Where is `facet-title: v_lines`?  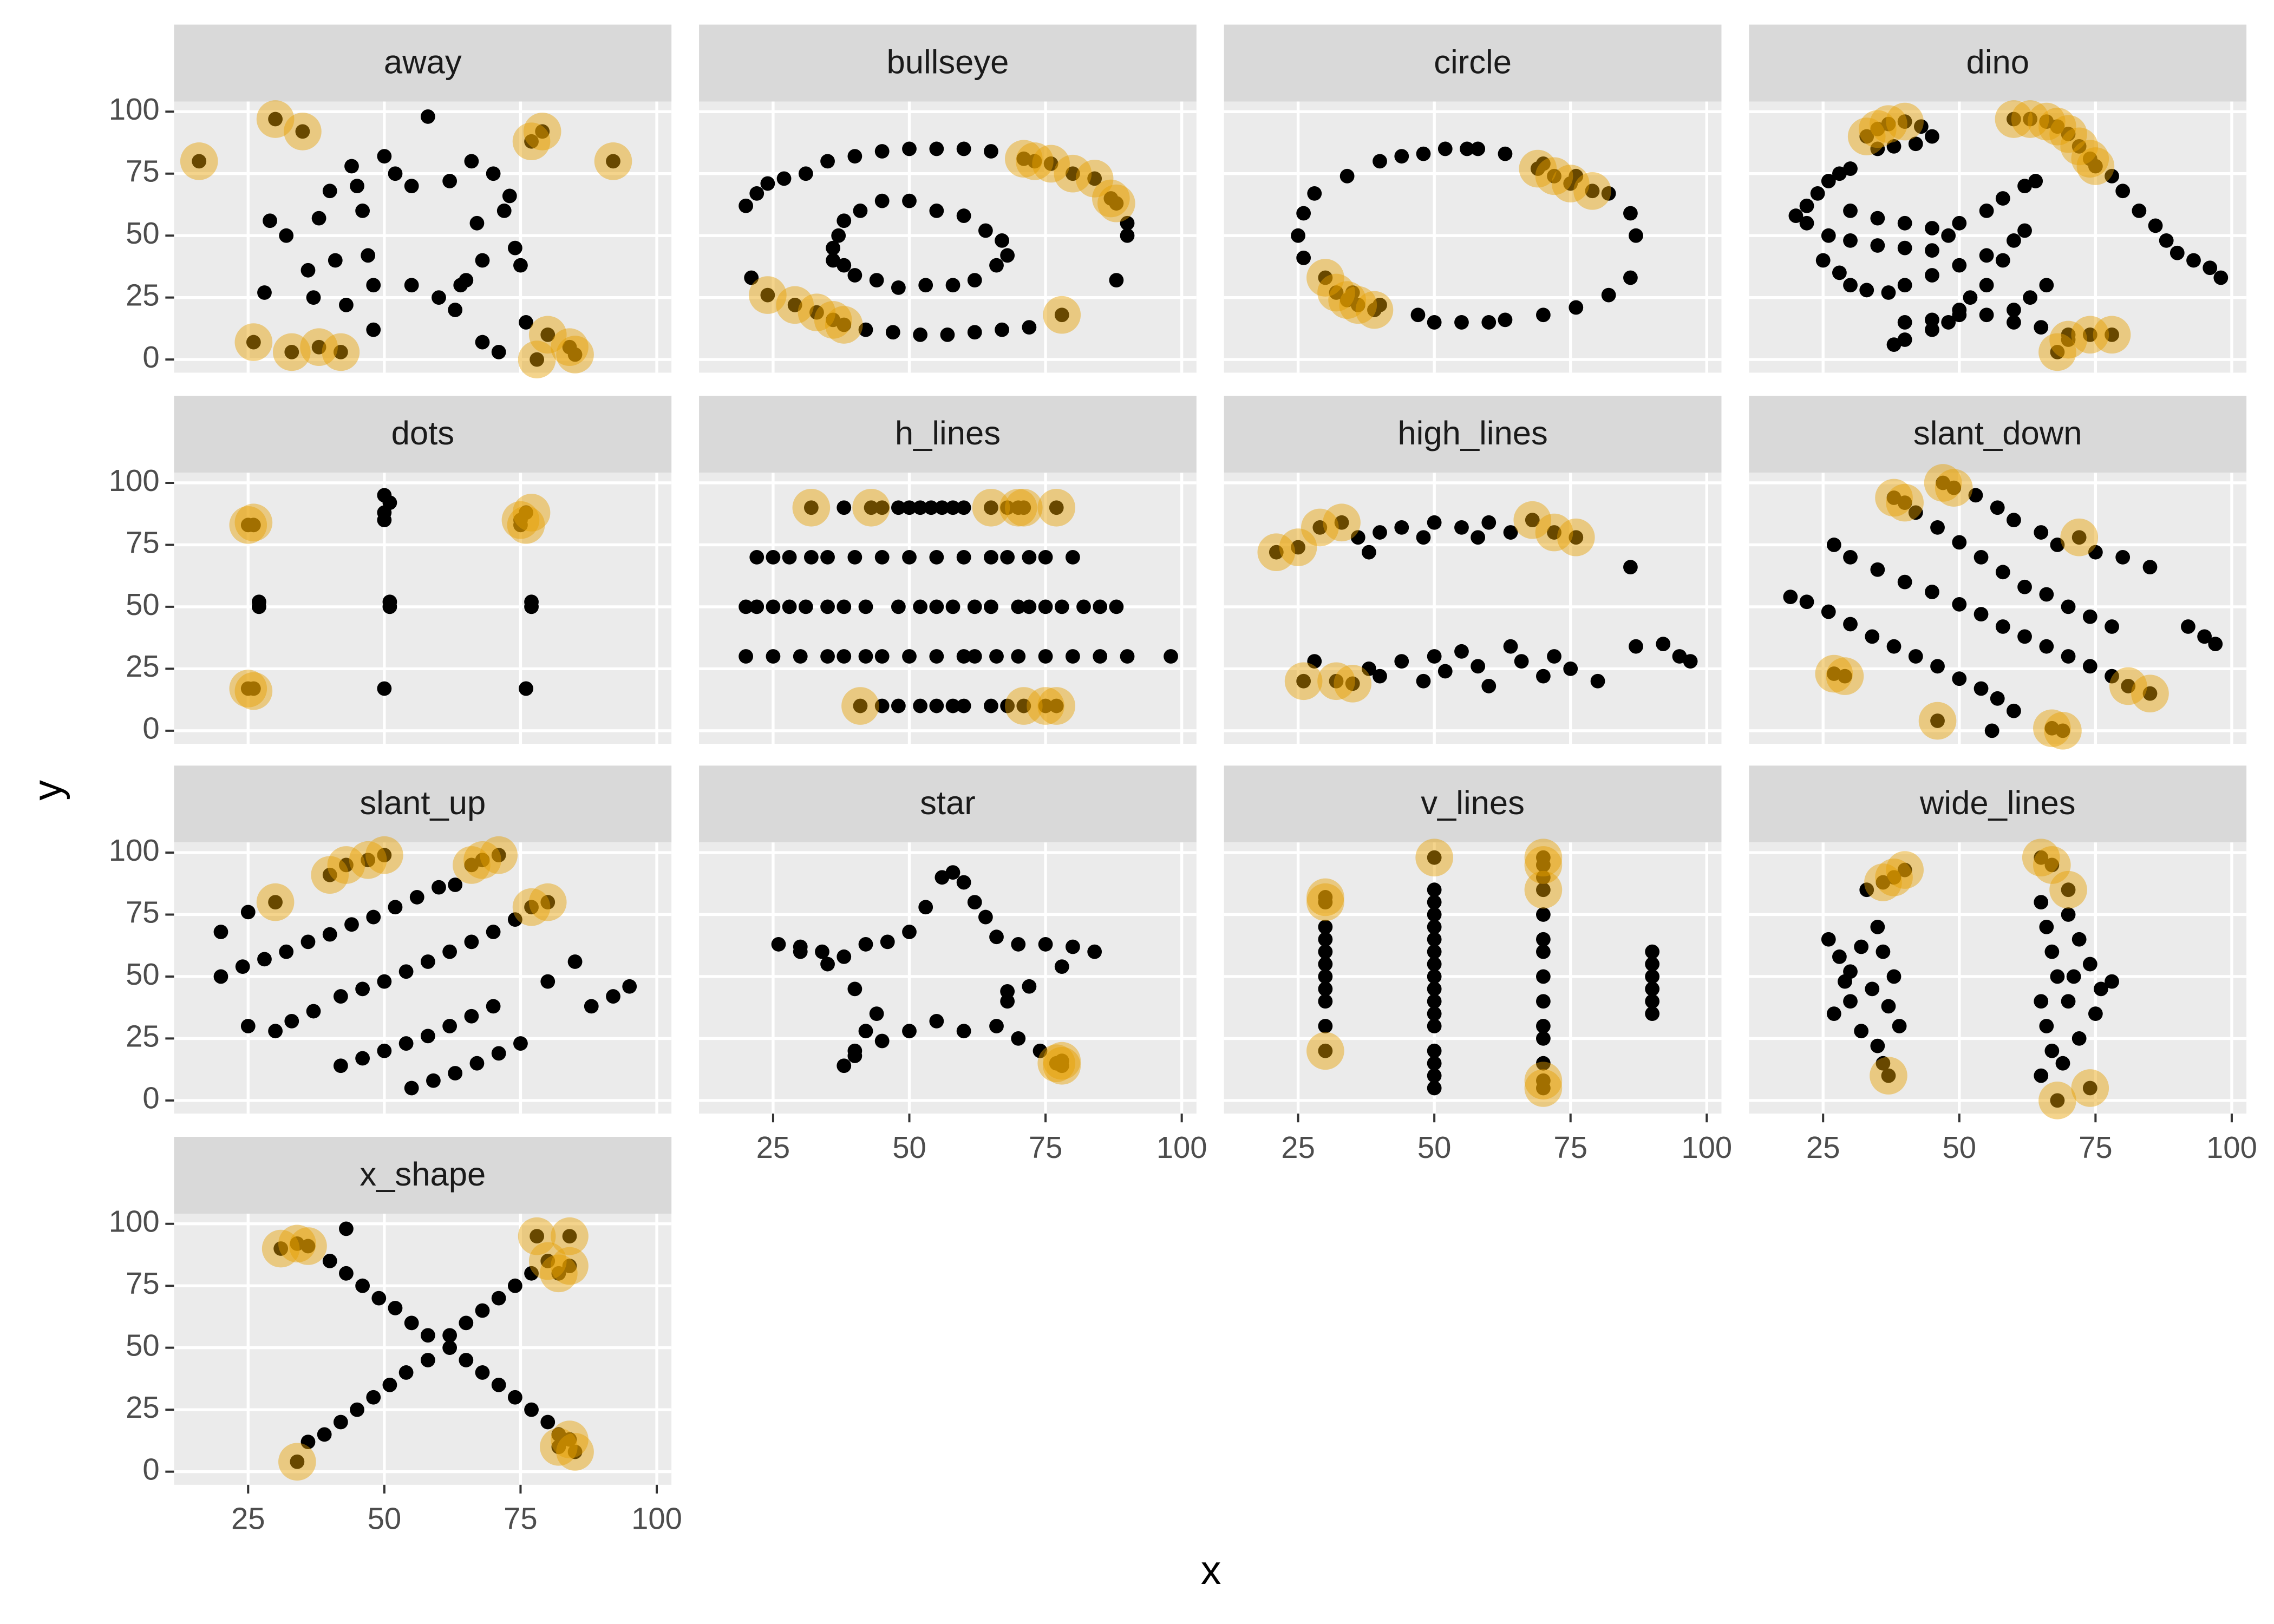 facet-title: v_lines is located at coordinates (1473, 803).